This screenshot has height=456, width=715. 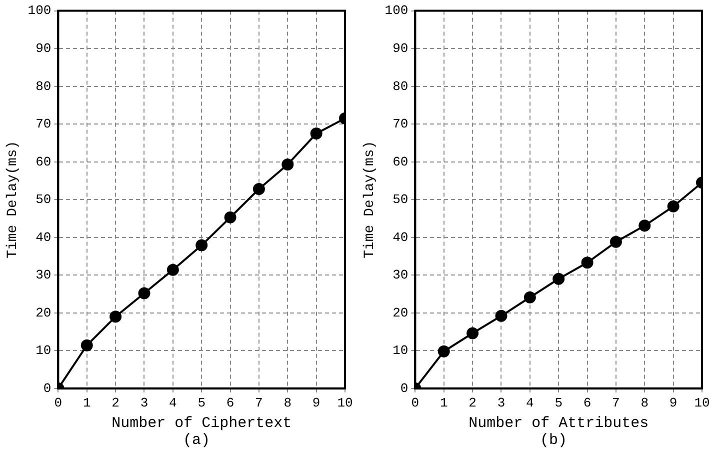 What do you see at coordinates (202, 423) in the screenshot?
I see `x-axis-title: Number of Ciphertext` at bounding box center [202, 423].